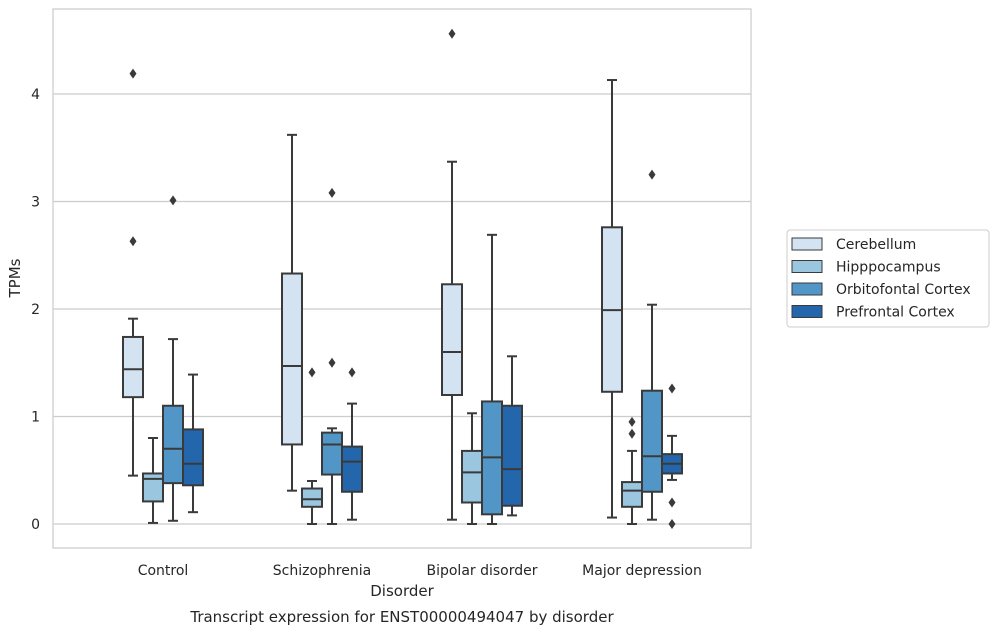  What do you see at coordinates (35, 525) in the screenshot?
I see `y-tick-label: 0` at bounding box center [35, 525].